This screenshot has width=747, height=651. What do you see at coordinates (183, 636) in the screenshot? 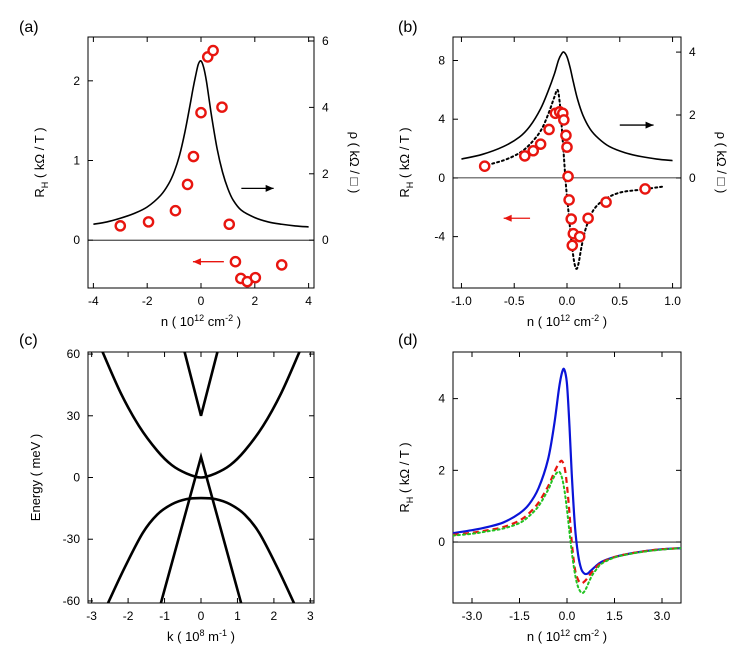
I see `x-axis-label-part: k ( 10` at bounding box center [183, 636].